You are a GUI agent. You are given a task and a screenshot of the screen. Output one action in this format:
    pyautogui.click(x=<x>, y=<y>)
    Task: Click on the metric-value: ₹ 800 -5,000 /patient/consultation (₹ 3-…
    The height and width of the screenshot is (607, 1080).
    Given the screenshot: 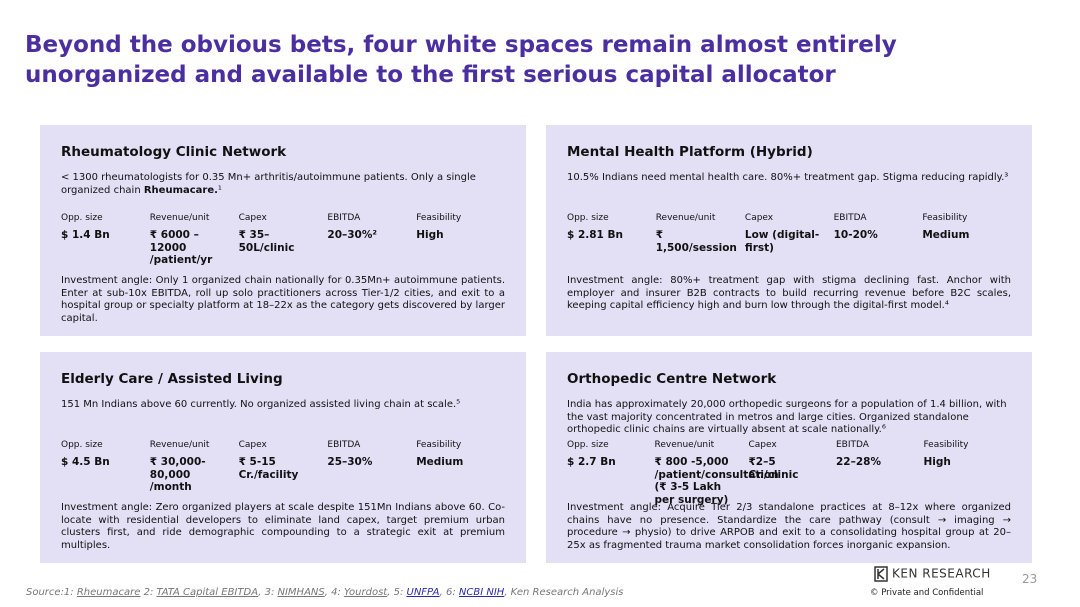 What is the action you would take?
    pyautogui.click(x=716, y=481)
    